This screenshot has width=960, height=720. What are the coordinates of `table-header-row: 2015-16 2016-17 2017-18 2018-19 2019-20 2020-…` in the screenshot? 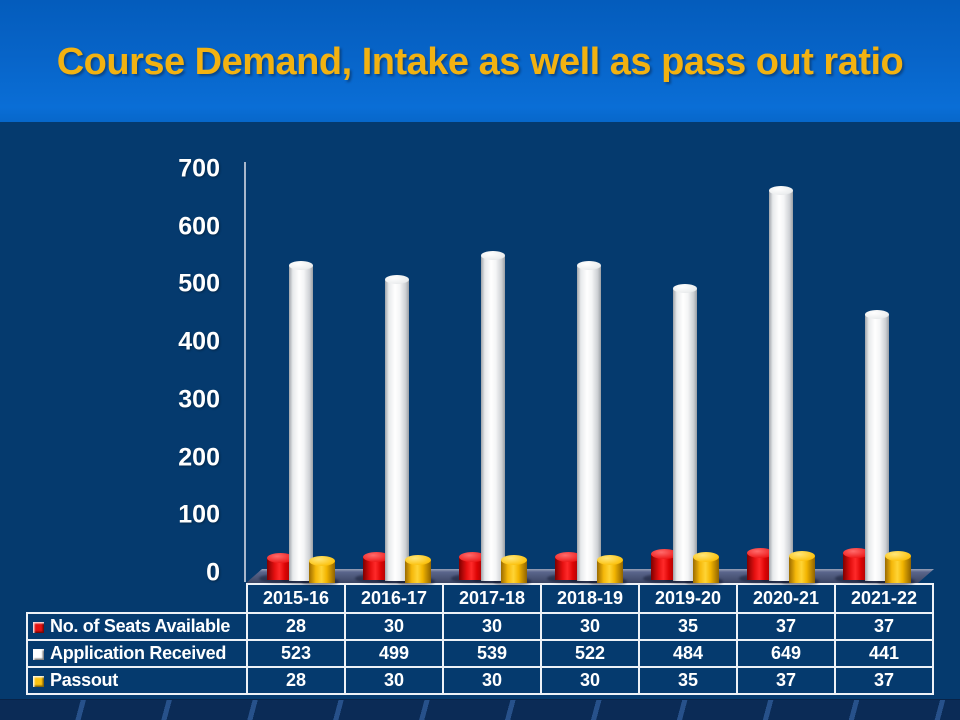 It's located at (480, 598).